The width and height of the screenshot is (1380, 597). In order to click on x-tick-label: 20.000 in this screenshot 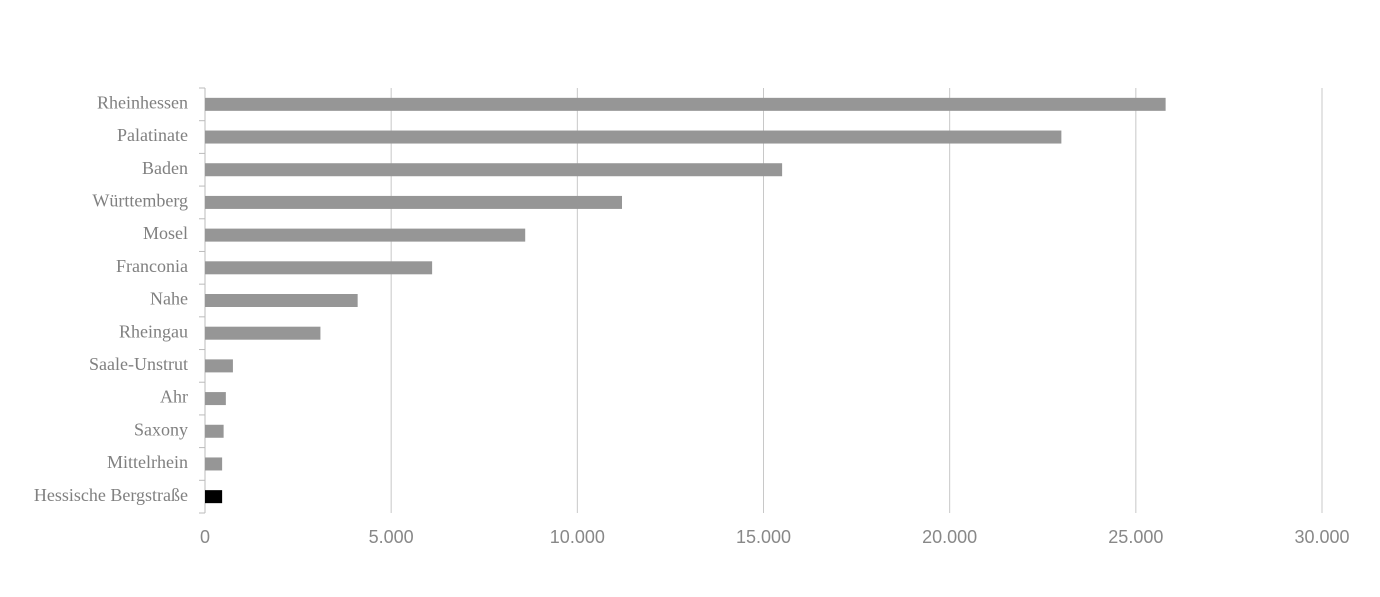, I will do `click(949, 537)`.